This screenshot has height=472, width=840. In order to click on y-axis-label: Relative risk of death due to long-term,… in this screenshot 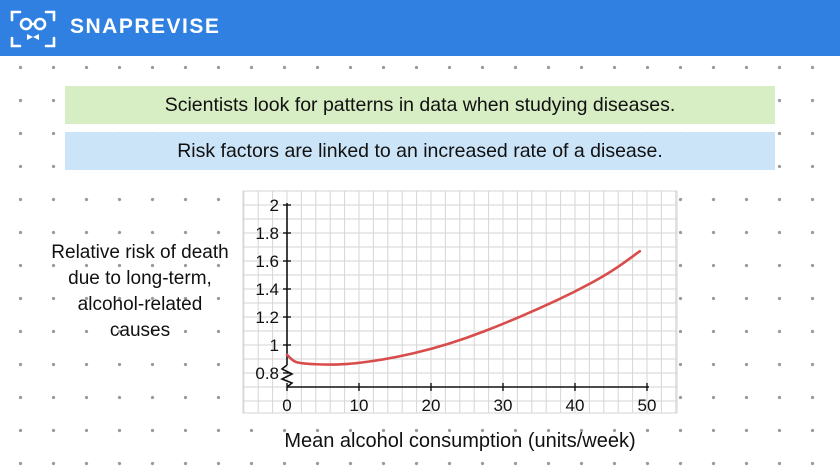, I will do `click(140, 291)`.